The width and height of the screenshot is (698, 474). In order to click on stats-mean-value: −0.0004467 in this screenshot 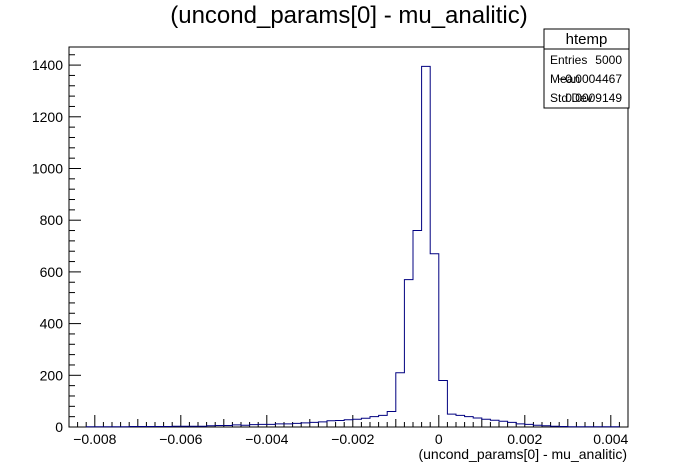, I will do `click(590, 79)`.